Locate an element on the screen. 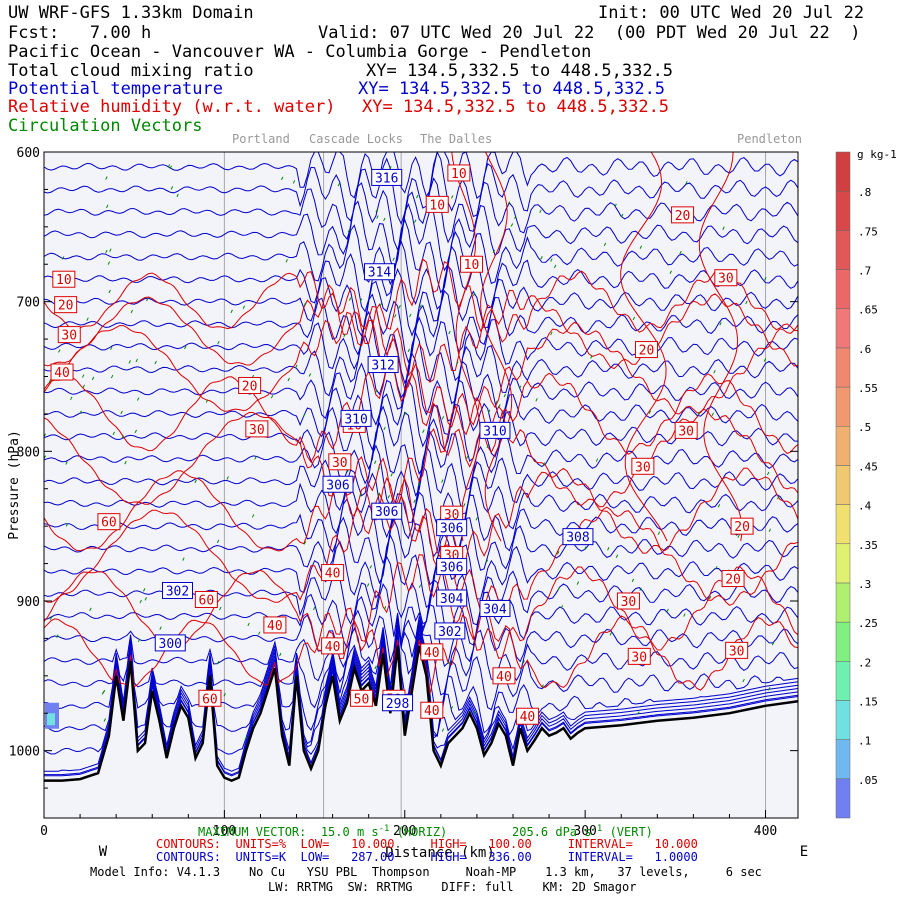 Image resolution: width=900 pixels, height=900 pixels. rh-label-8: 20 is located at coordinates (250, 385).